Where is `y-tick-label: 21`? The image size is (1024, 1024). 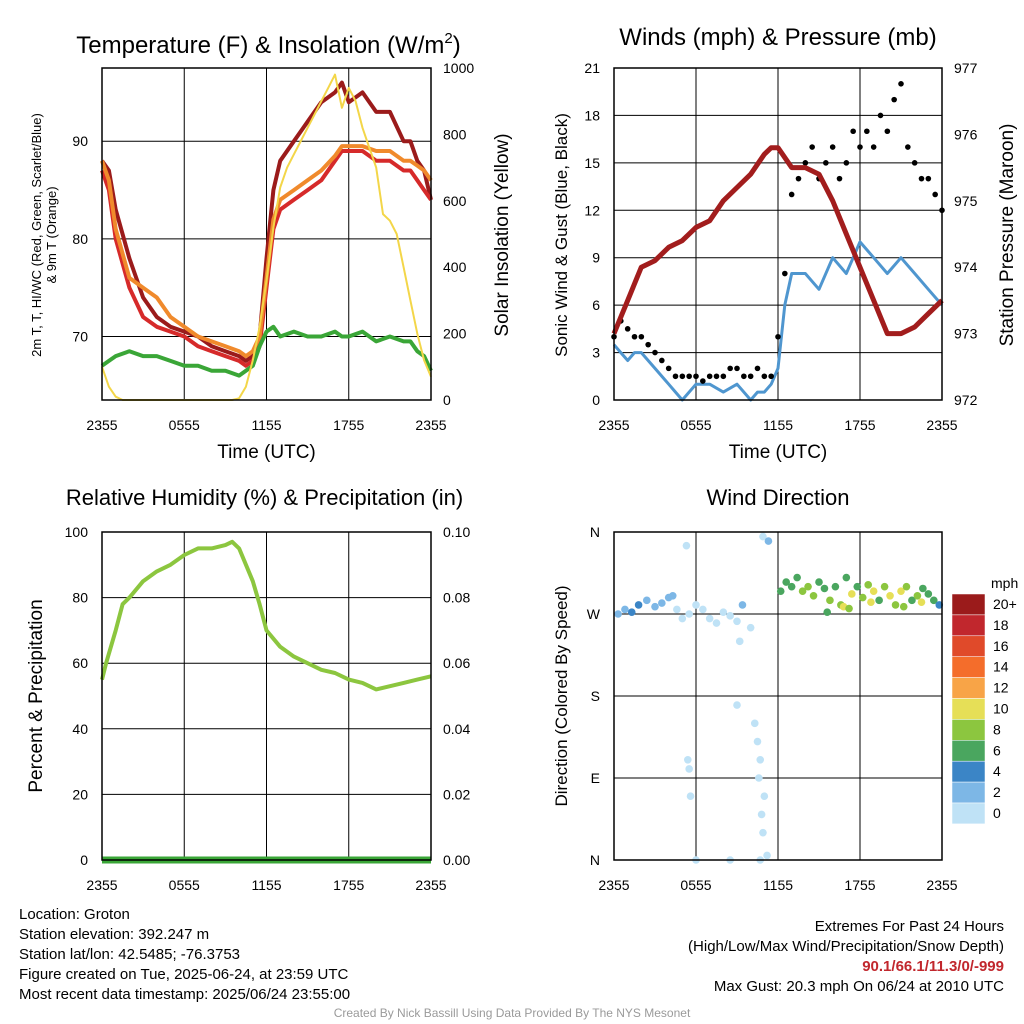
y-tick-label: 21 is located at coordinates (592, 68).